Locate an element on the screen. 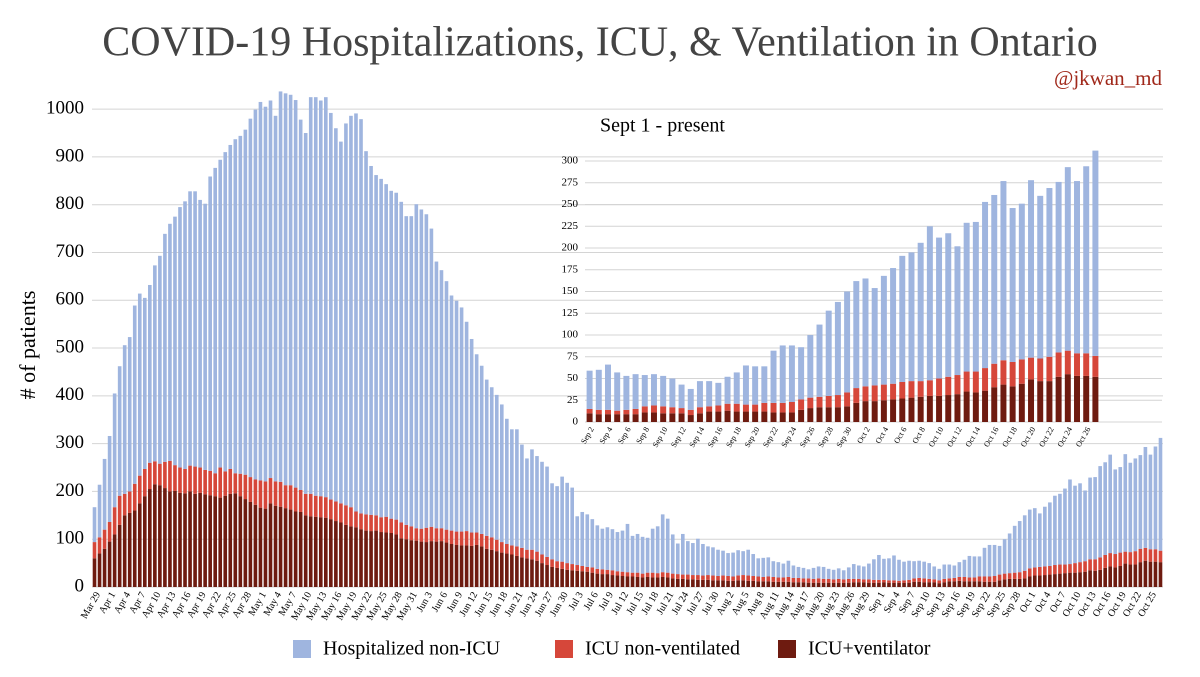 The height and width of the screenshot is (677, 1200). x-tick-label: Sep 30 is located at coordinates (844, 437).